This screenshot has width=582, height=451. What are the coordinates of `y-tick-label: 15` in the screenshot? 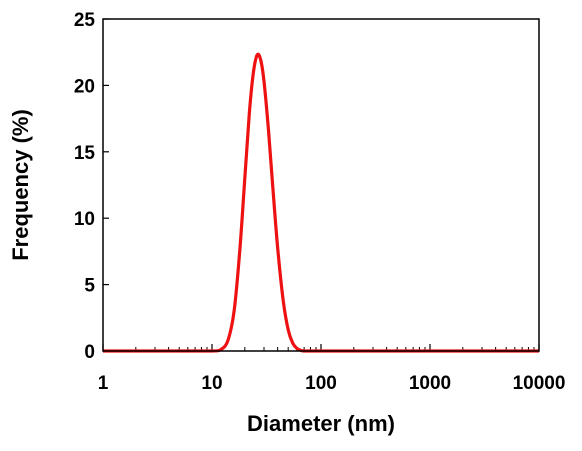 It's located at (85, 153).